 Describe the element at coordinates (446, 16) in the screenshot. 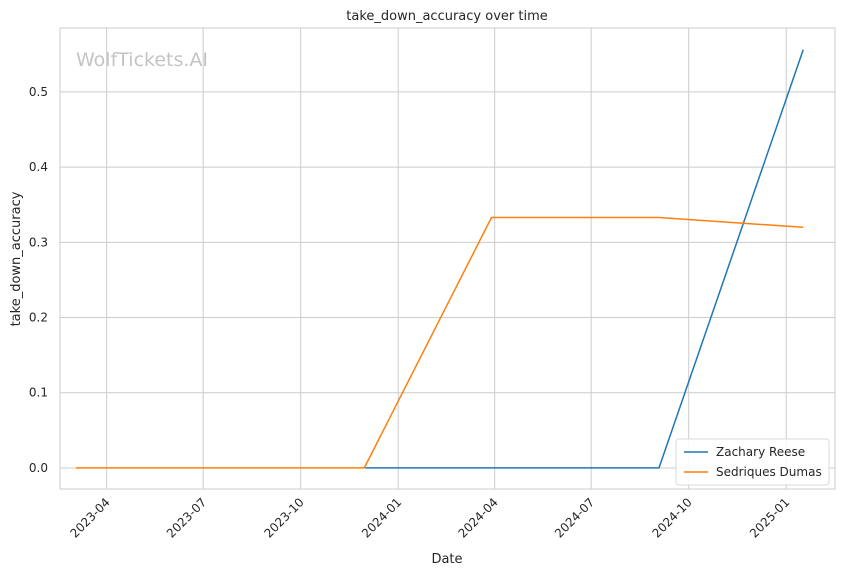

I see `chart-title: take_down_accuracy over time` at that location.